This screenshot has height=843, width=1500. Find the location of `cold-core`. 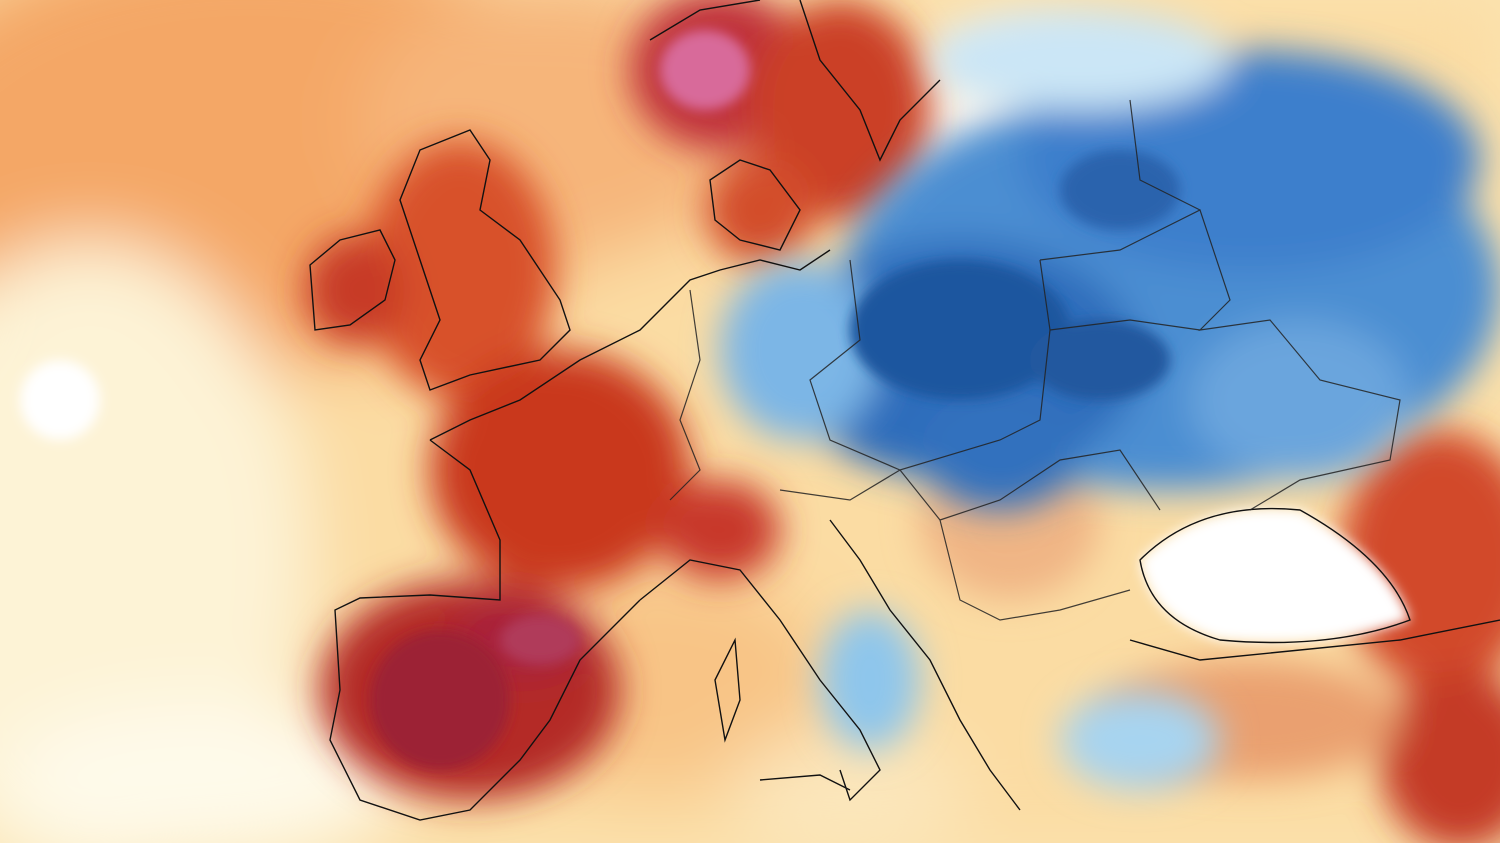

cold-core is located at coordinates (1015, 275).